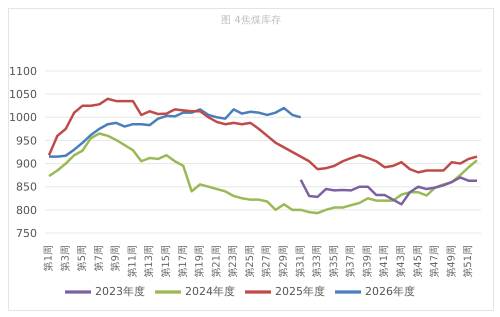 The image size is (500, 317). I want to click on x-tick-label: 第41周, so click(384, 261).